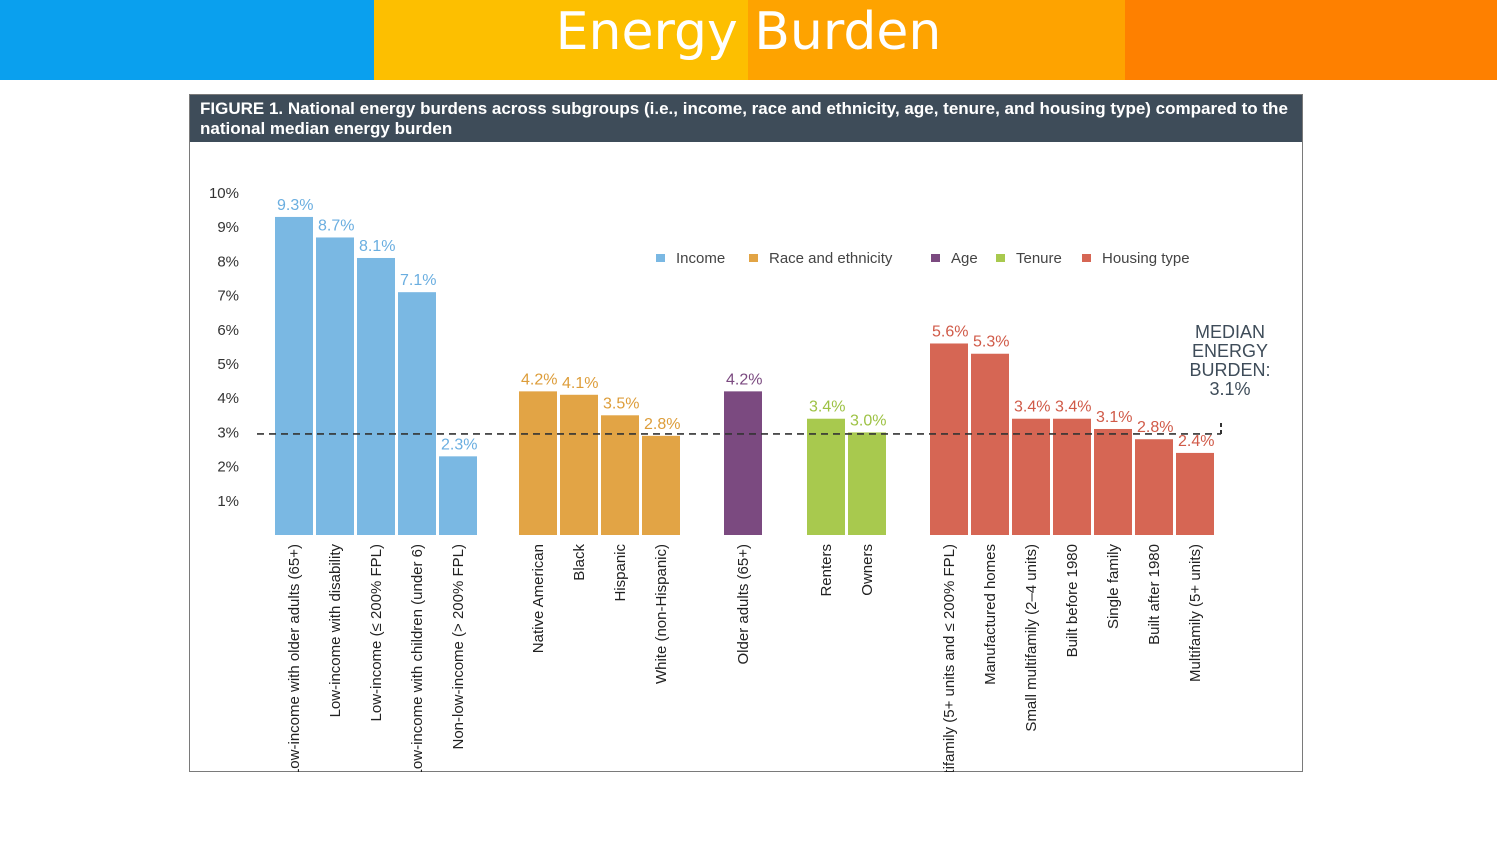 The height and width of the screenshot is (842, 1497). Describe the element at coordinates (826, 570) in the screenshot. I see `category-label: Renters` at that location.